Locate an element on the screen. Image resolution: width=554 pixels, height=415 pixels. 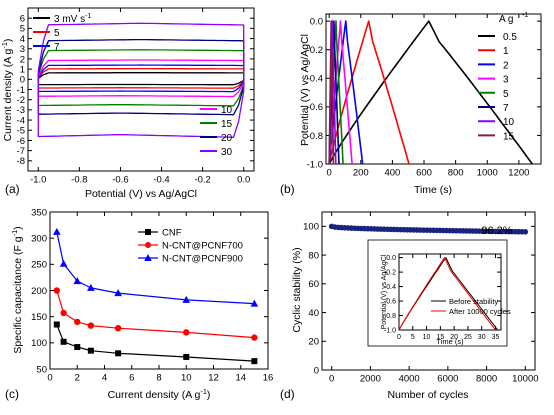
y-tick-label: 50 is located at coordinates (41, 369).